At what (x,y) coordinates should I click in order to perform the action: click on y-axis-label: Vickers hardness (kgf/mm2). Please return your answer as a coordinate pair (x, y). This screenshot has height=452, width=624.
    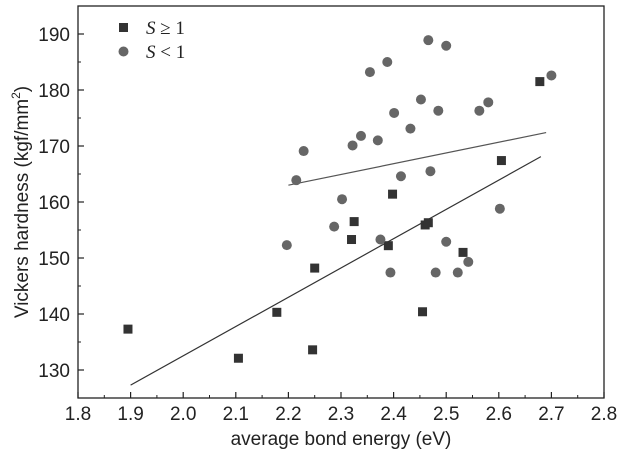
    Looking at the image, I should click on (21, 202).